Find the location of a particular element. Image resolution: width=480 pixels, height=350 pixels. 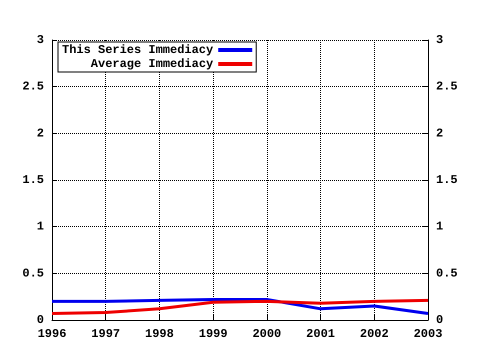

x-tick-label: 2002 is located at coordinates (374, 334).